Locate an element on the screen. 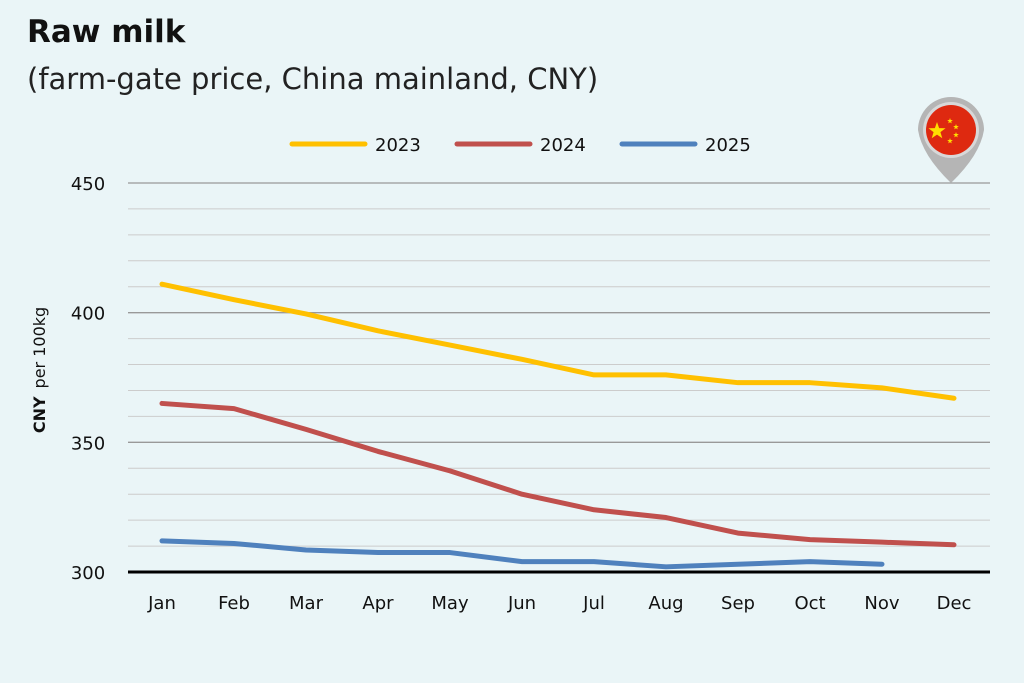 This screenshot has width=1024, height=683. y-tick-label: 400 is located at coordinates (88, 314).